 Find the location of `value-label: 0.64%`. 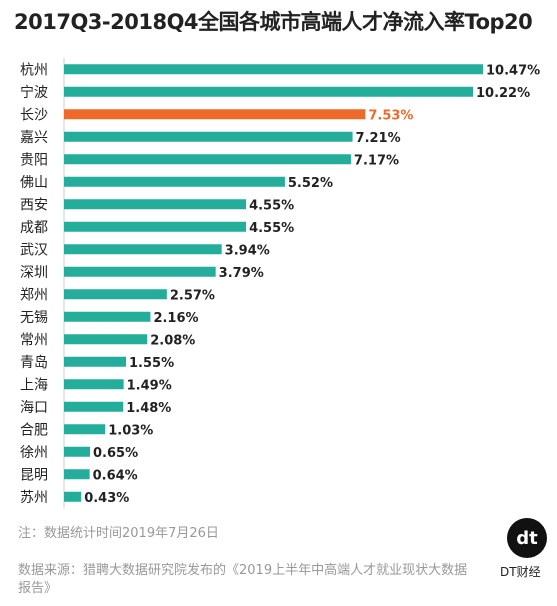

value-label: 0.64% is located at coordinates (115, 475).